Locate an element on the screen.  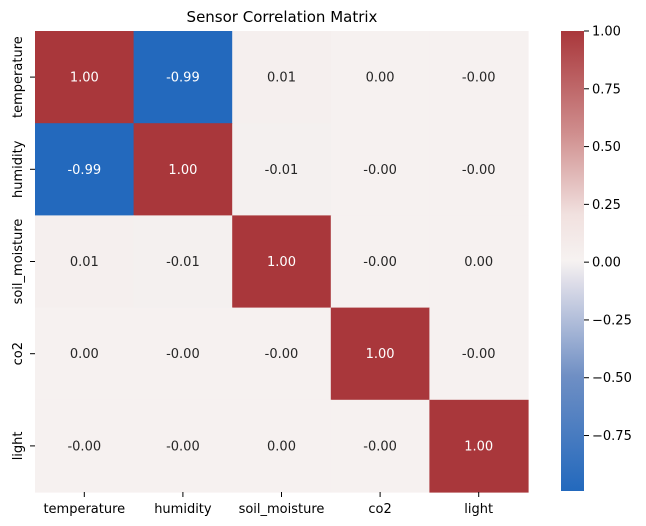
x-tick-label: humidity is located at coordinates (183, 509).